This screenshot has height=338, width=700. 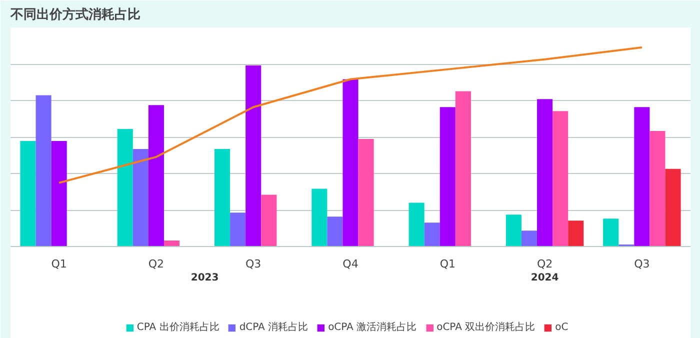 What do you see at coordinates (75, 14) in the screenshot?
I see `chart-title: 不同出价方式消耗占比` at bounding box center [75, 14].